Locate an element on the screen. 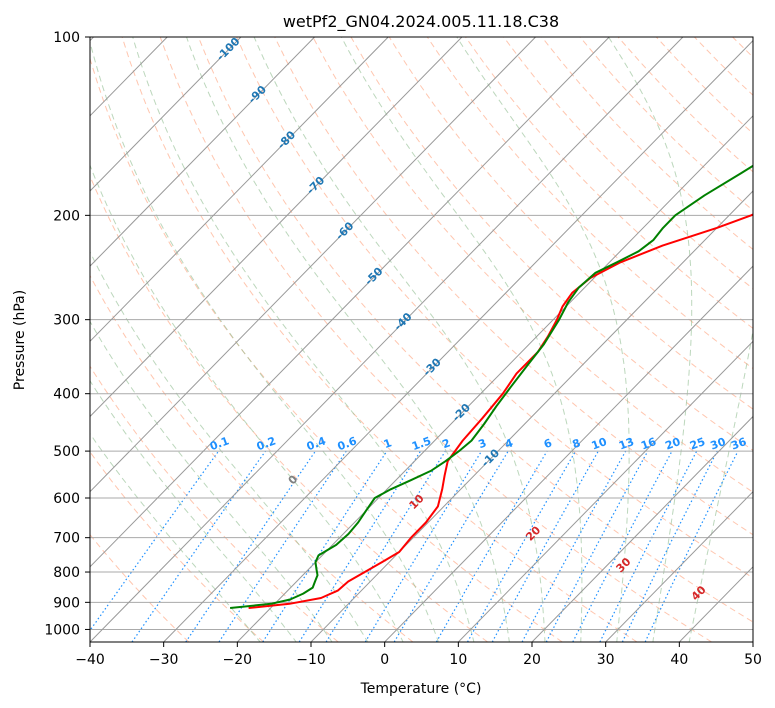 This screenshot has height=708, width=775. y-tick-label: 400 is located at coordinates (66, 395).